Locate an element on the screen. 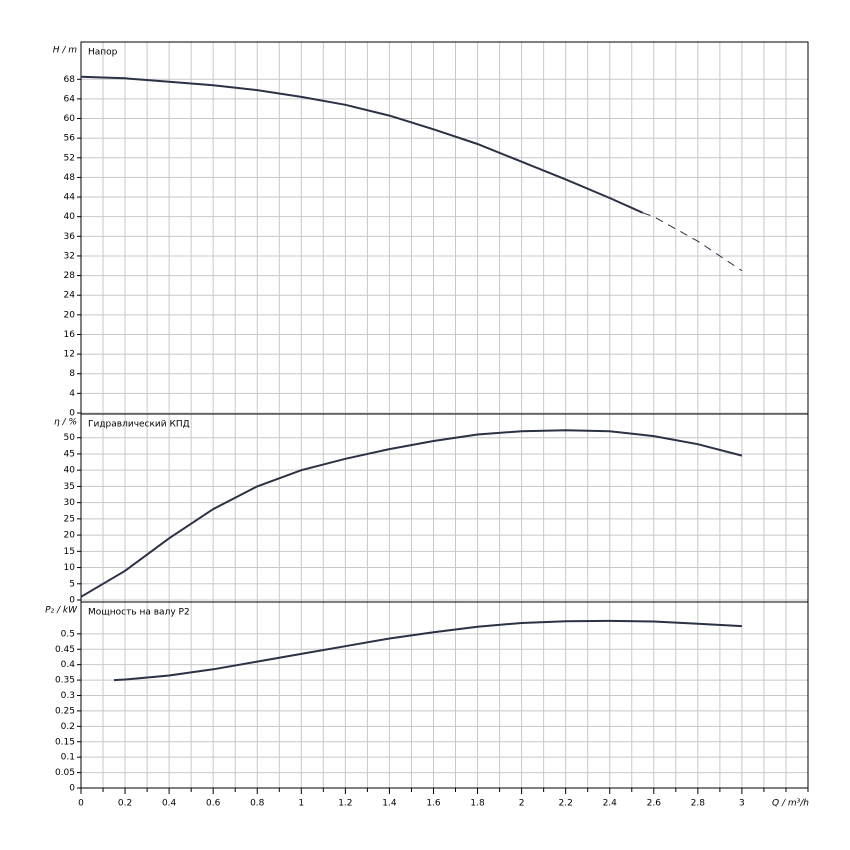 This screenshot has height=850, width=850. x-tick-label: 1.6 is located at coordinates (433, 804).